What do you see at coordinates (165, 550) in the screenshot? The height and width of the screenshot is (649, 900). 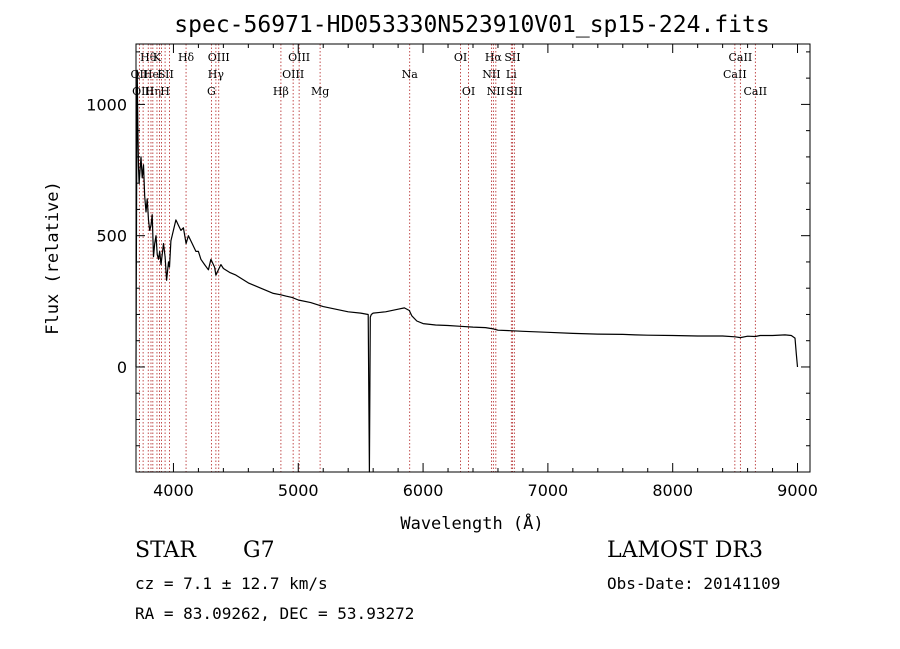 I see `object-class: STAR` at bounding box center [165, 550].